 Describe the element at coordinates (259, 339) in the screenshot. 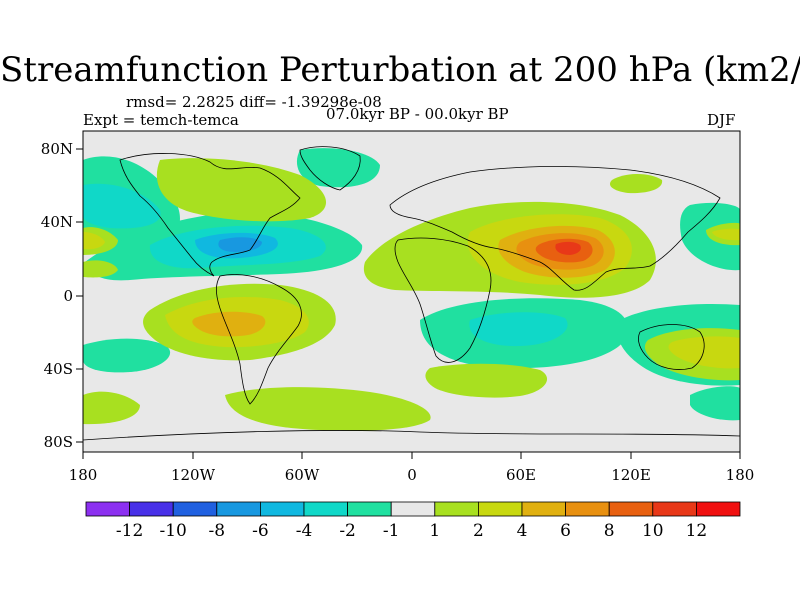

I see `coast-south-america` at that location.